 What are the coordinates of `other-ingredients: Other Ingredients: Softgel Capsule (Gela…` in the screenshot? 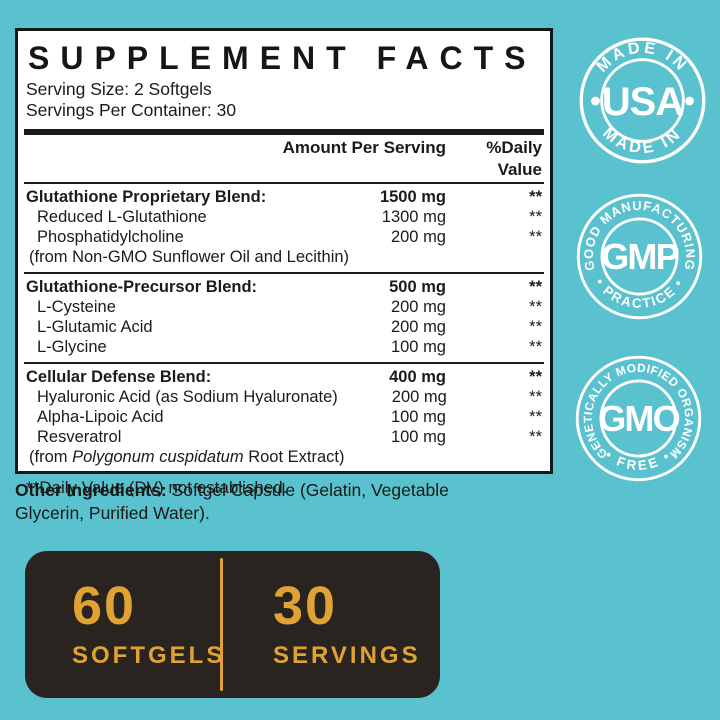 It's located at (246, 502).